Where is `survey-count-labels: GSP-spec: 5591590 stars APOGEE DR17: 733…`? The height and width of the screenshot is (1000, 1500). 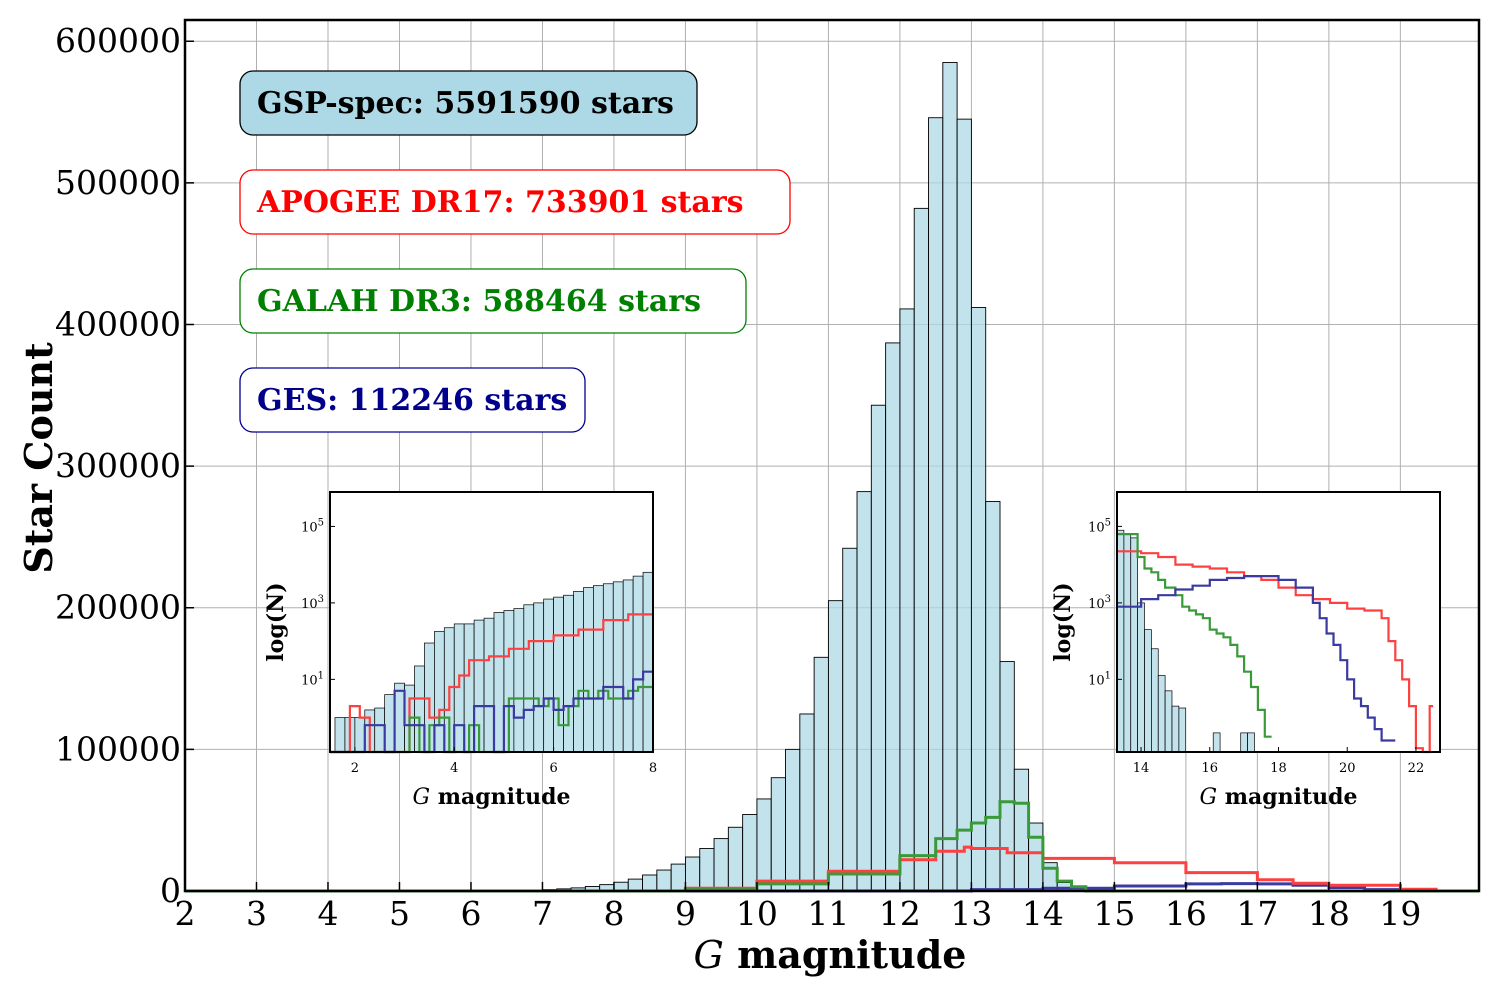 survey-count-labels: GSP-spec: 5591590 stars APOGEE DR17: 733… is located at coordinates (515, 251).